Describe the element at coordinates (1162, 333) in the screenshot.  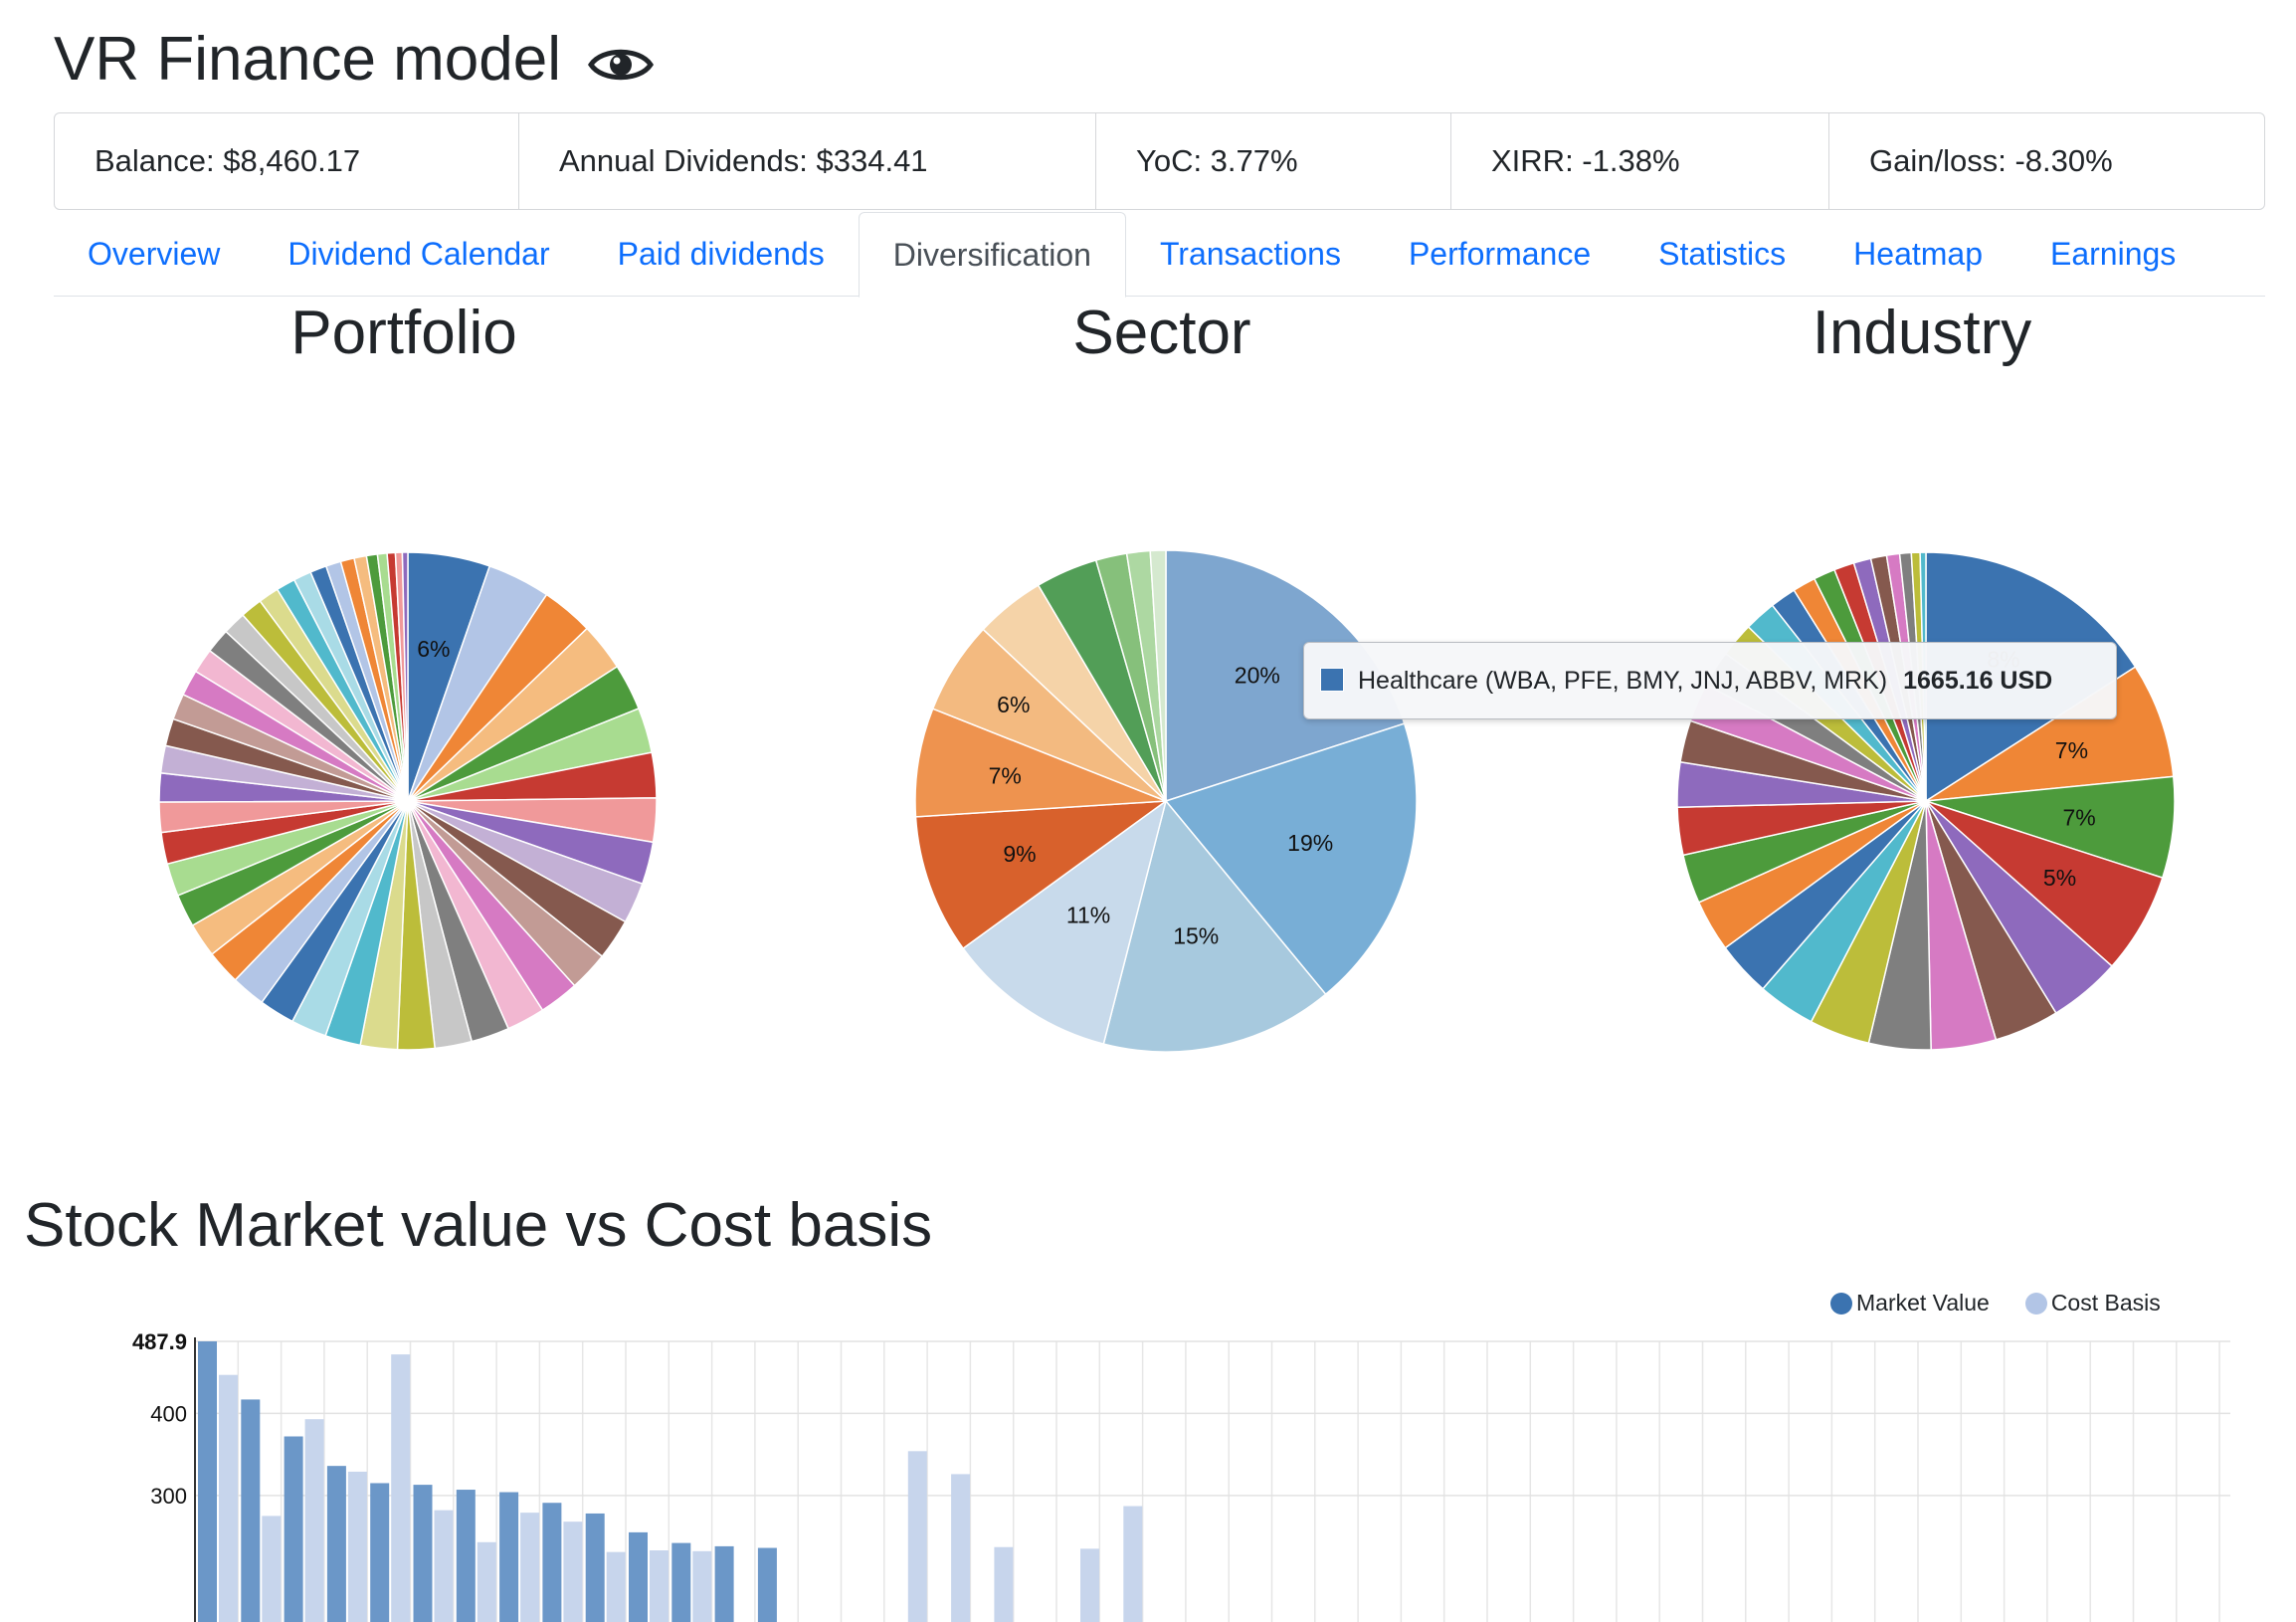
I see `sector-chart-title: Sector` at that location.